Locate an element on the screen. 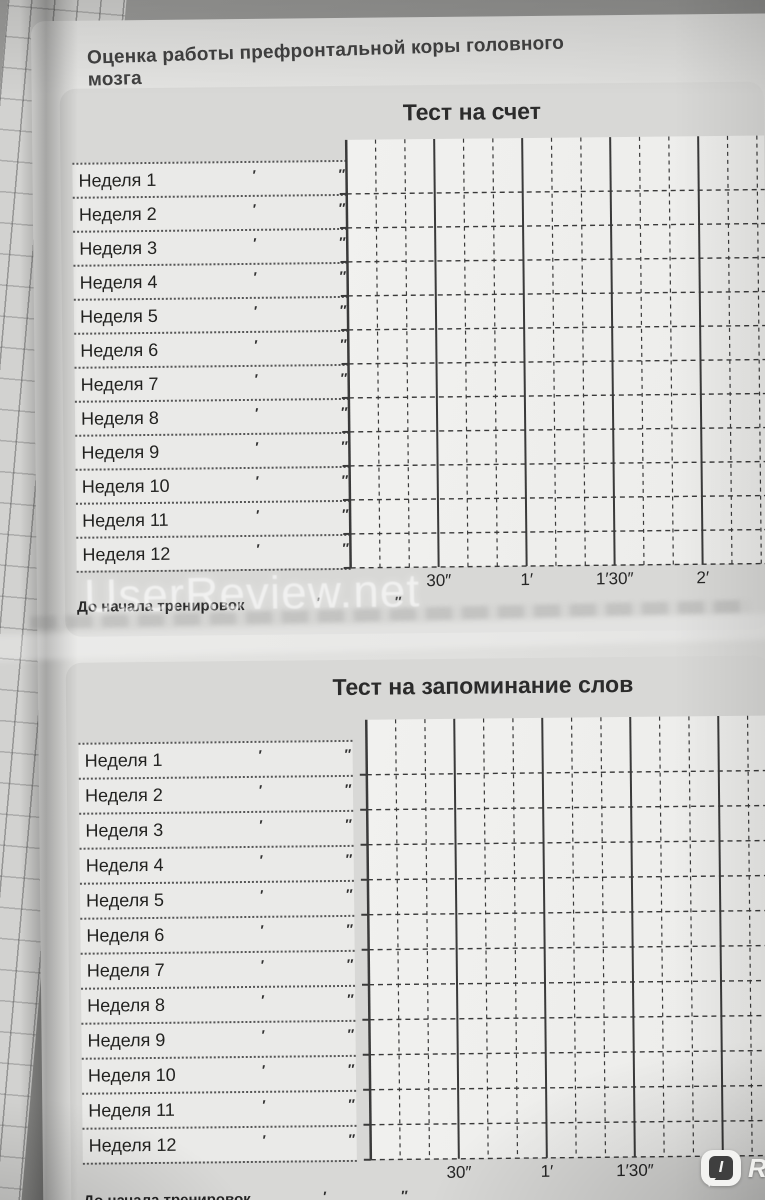 Image resolution: width=765 pixels, height=1200 pixels. speech-bubble-icon: I is located at coordinates (721, 1168).